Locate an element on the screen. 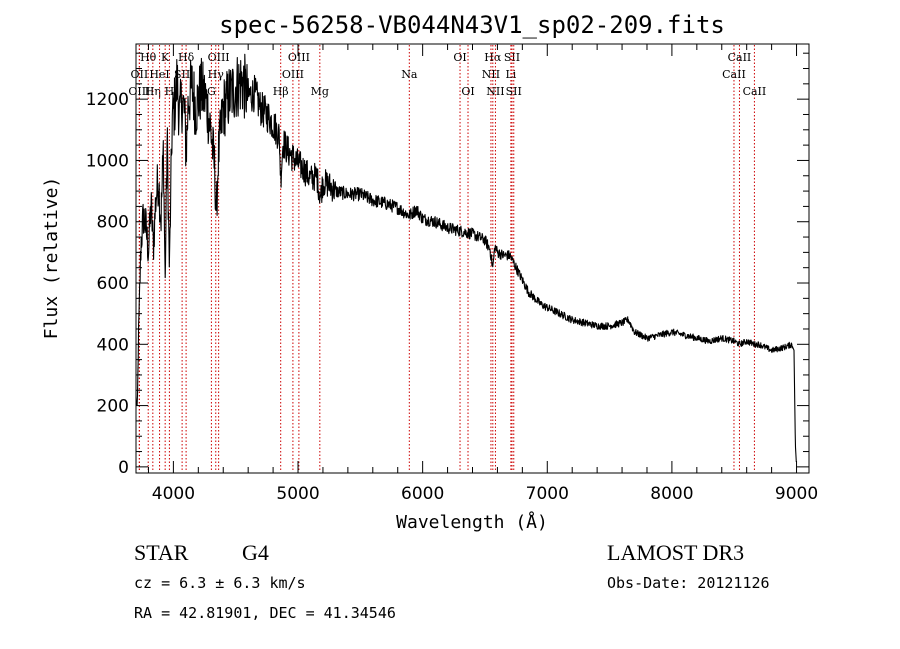 The width and height of the screenshot is (900, 649). line-marker-label-0: Hθ is located at coordinates (148, 57).